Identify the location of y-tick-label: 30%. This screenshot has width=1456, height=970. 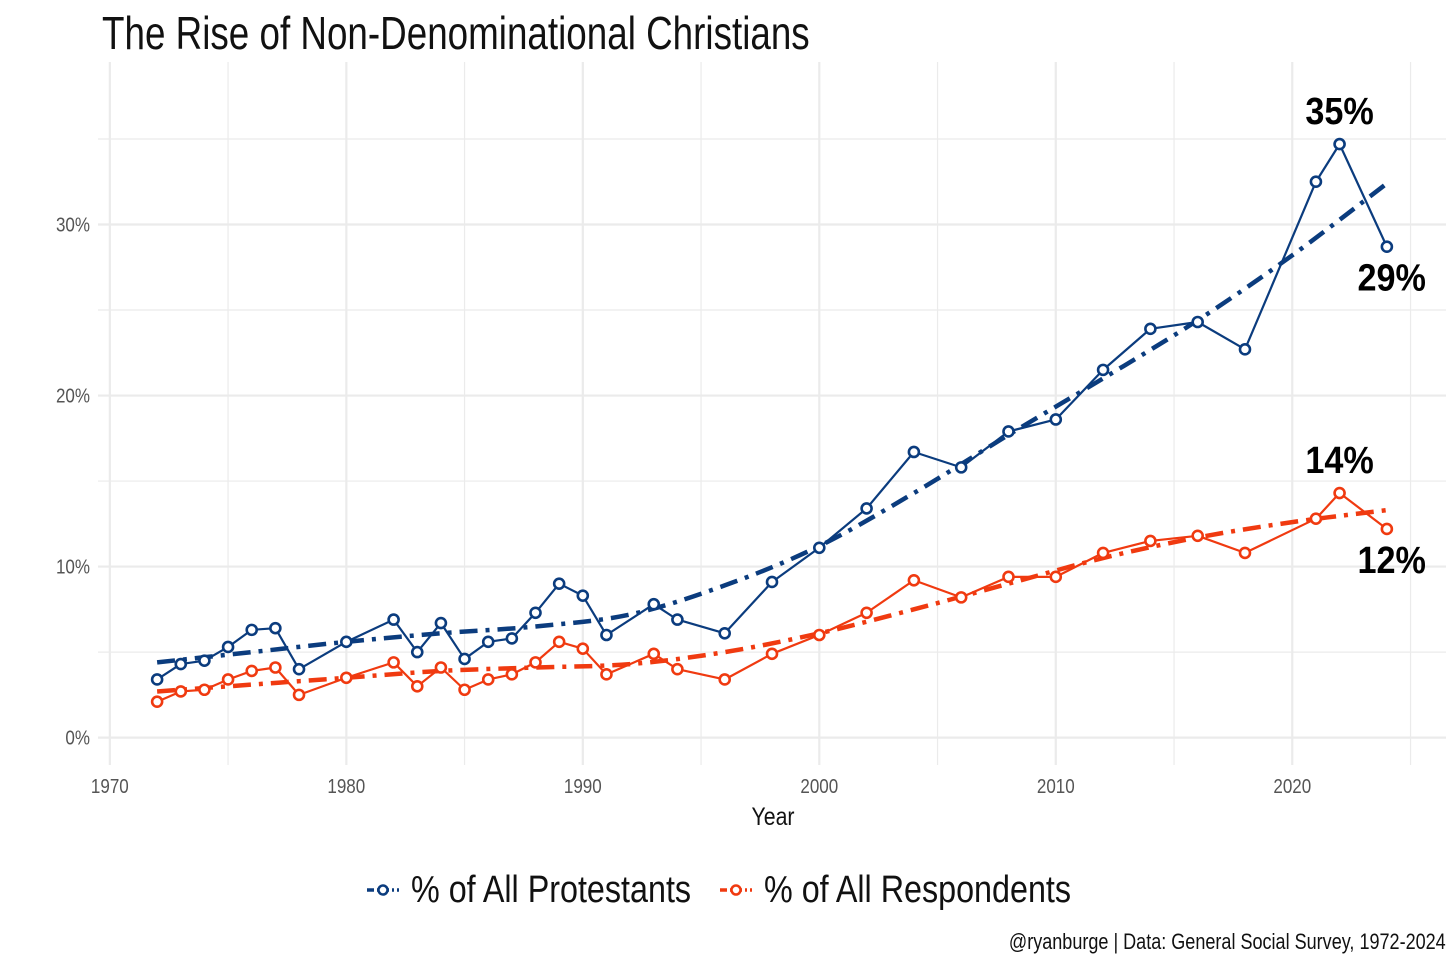
(73, 224).